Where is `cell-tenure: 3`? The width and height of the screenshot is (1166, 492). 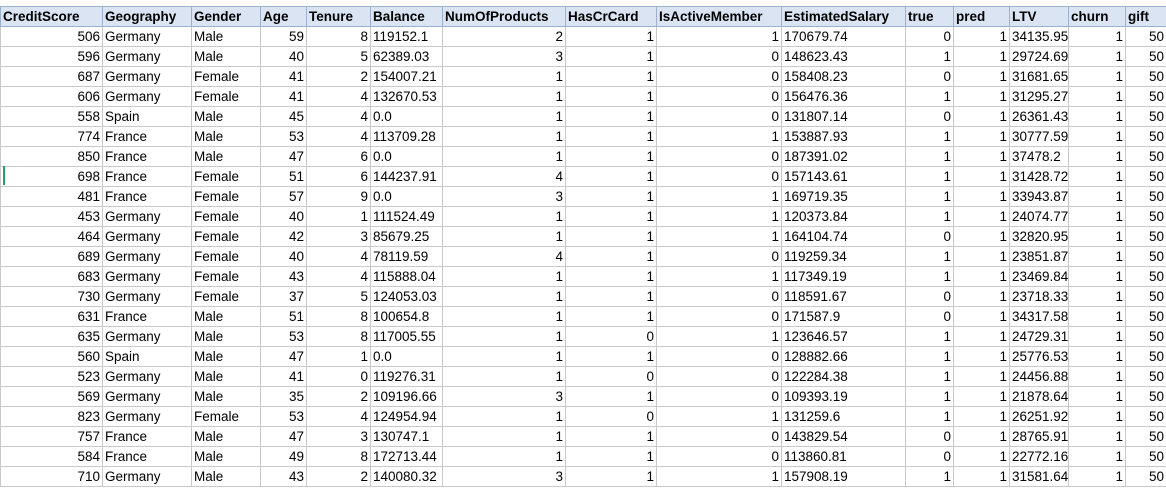
cell-tenure: 3 is located at coordinates (338, 436).